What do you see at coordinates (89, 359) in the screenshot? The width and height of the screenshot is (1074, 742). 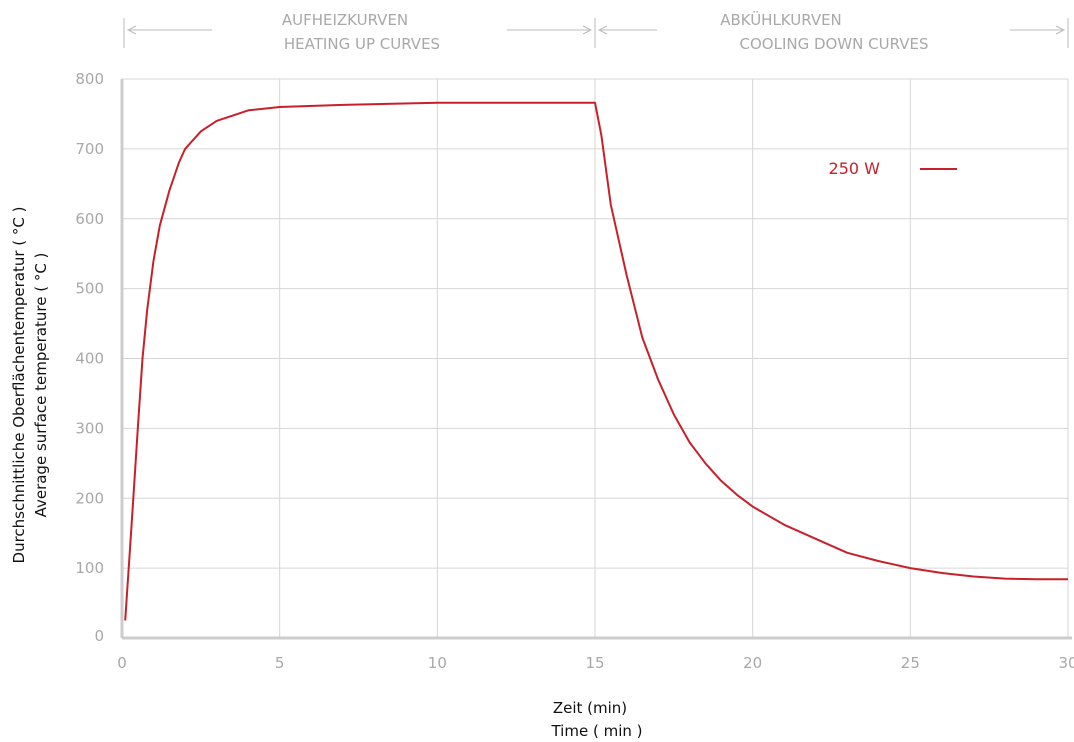 I see `y-tick-label-400: 400` at bounding box center [89, 359].